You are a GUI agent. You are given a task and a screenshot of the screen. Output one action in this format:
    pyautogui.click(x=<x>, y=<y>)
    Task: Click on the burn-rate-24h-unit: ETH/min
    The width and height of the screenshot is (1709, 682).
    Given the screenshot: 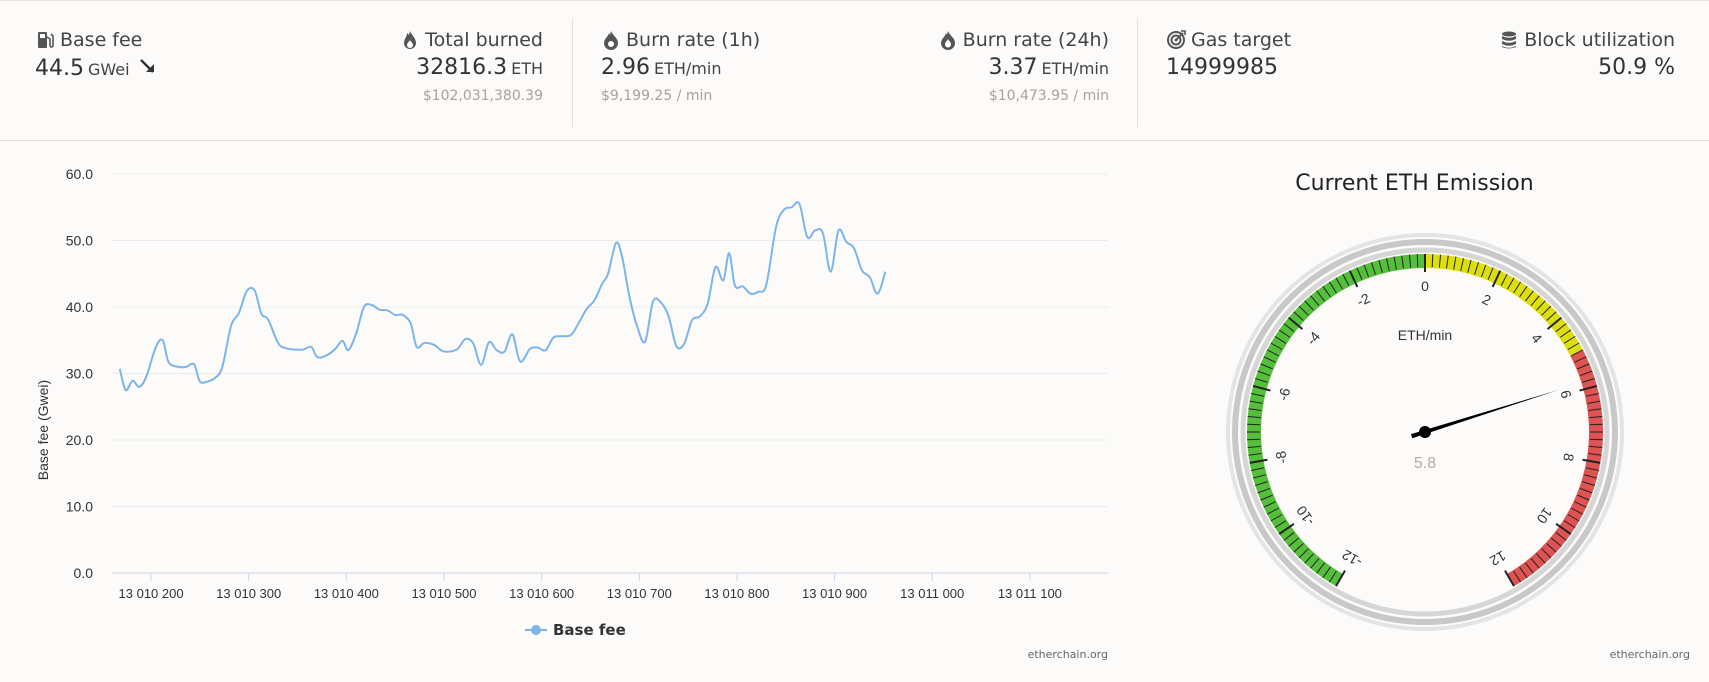 What is the action you would take?
    pyautogui.click(x=1075, y=68)
    